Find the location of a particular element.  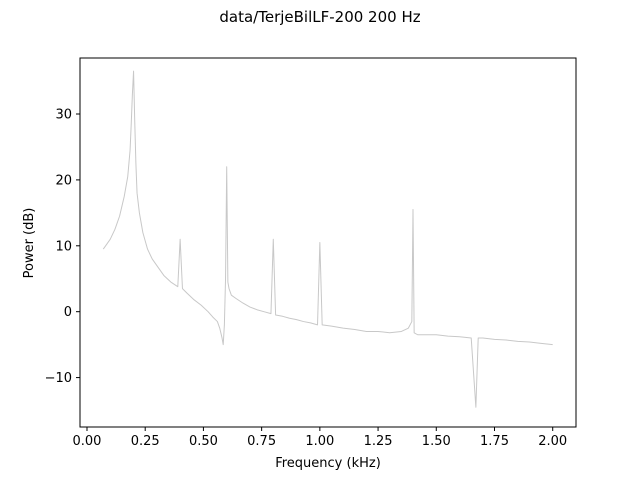

x-axis-ticks: 0.00 0.25 0.50 0.75 1.00 1.25 1.50 1.75 2.00 is located at coordinates (320, 438).